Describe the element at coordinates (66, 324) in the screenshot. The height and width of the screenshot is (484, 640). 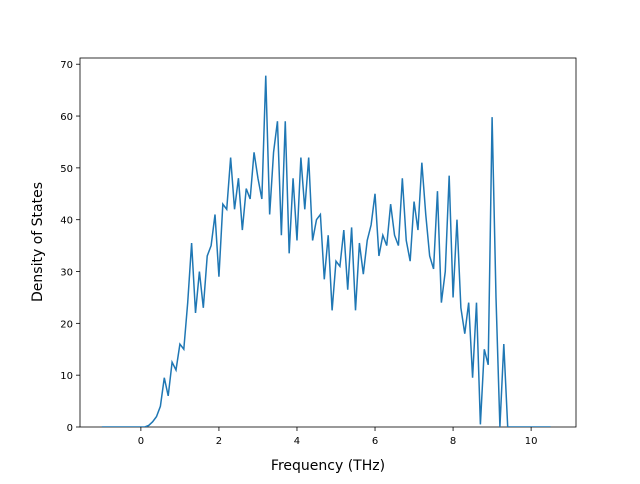
I see `y-tick-label: 20` at that location.